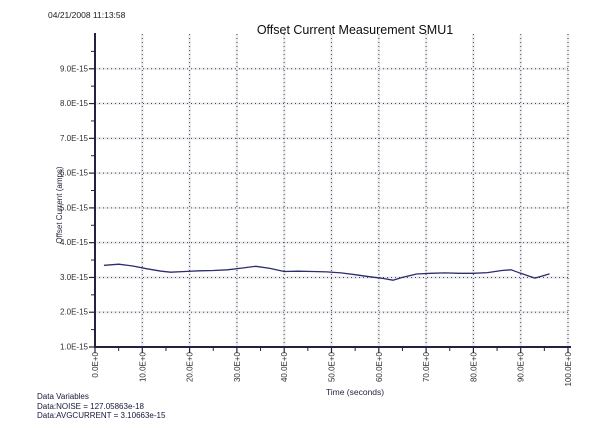 The width and height of the screenshot is (609, 427). Describe the element at coordinates (190, 366) in the screenshot. I see `x-tick-label: 20.0E+0` at that location.